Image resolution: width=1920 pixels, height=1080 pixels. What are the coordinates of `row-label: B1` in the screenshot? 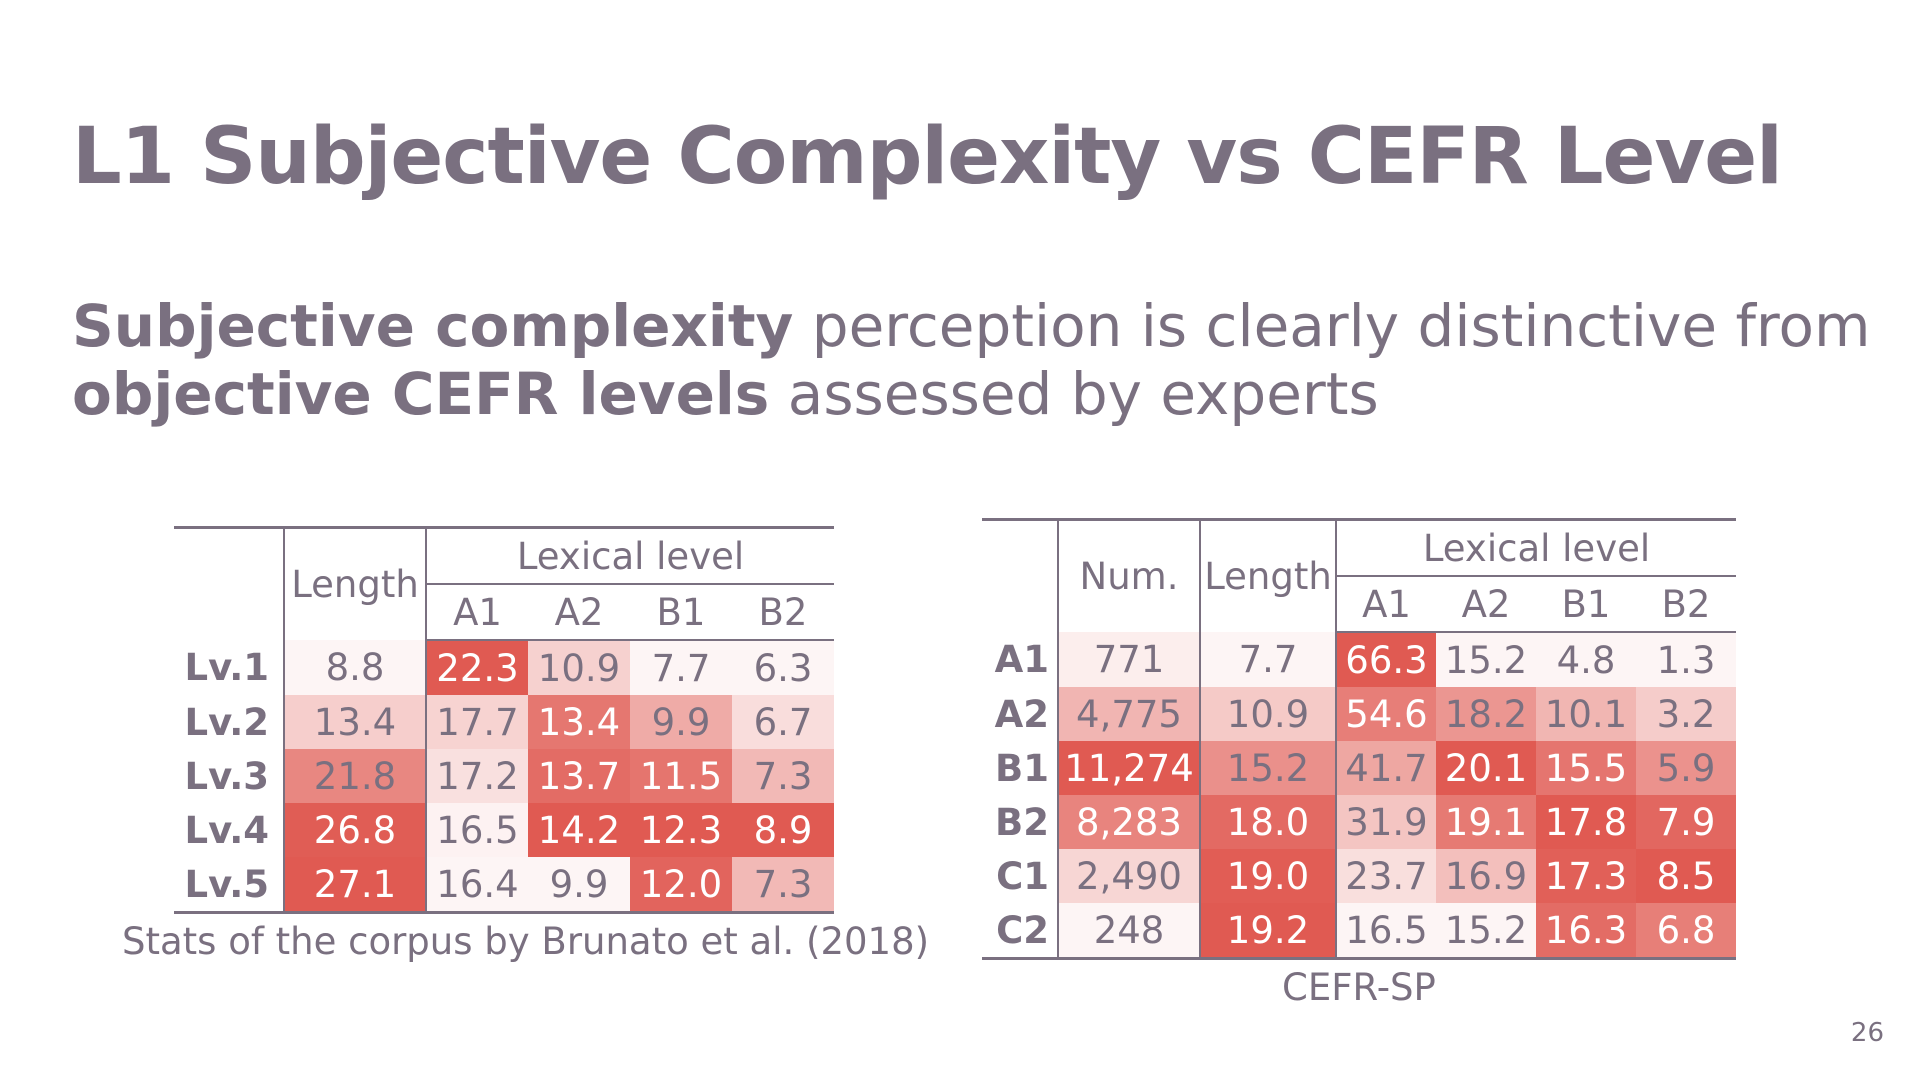 It's located at (1020, 768).